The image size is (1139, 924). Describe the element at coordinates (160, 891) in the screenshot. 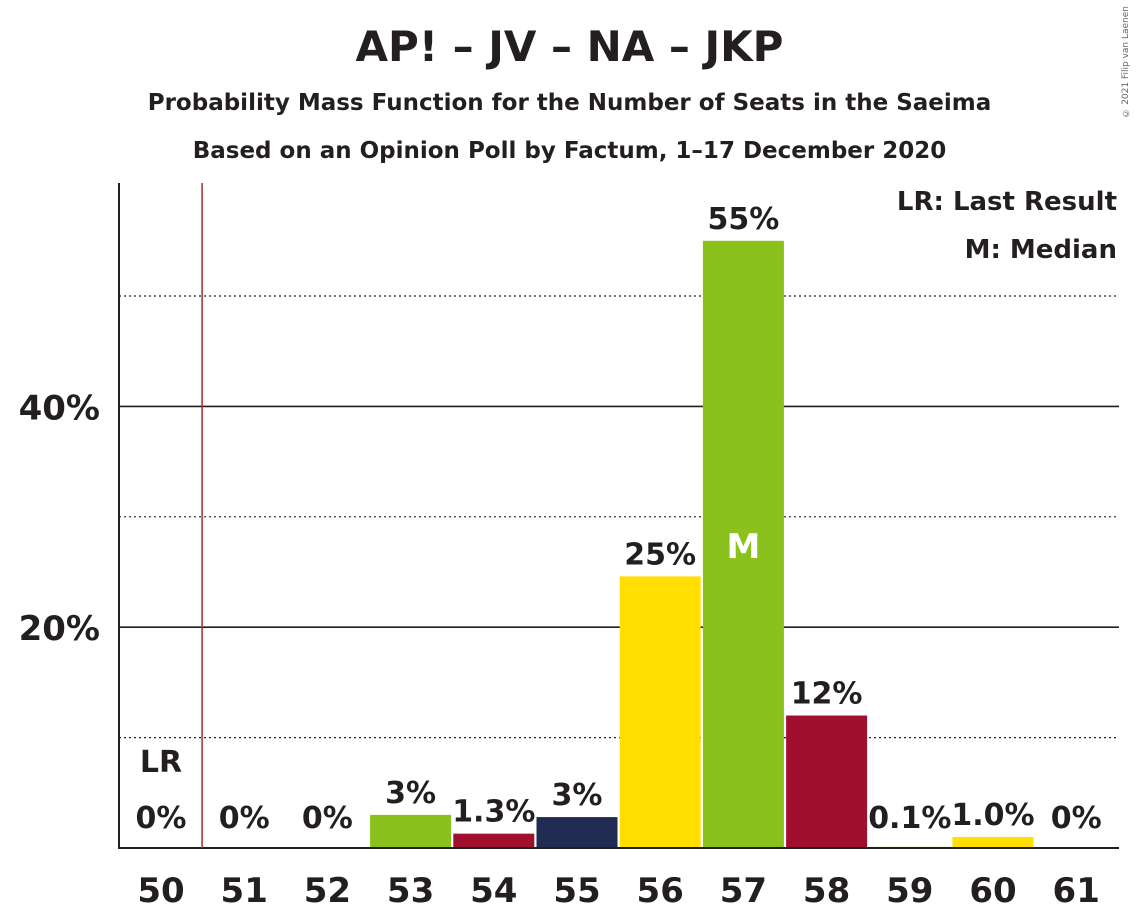

I see `x-tick-label: 50` at that location.